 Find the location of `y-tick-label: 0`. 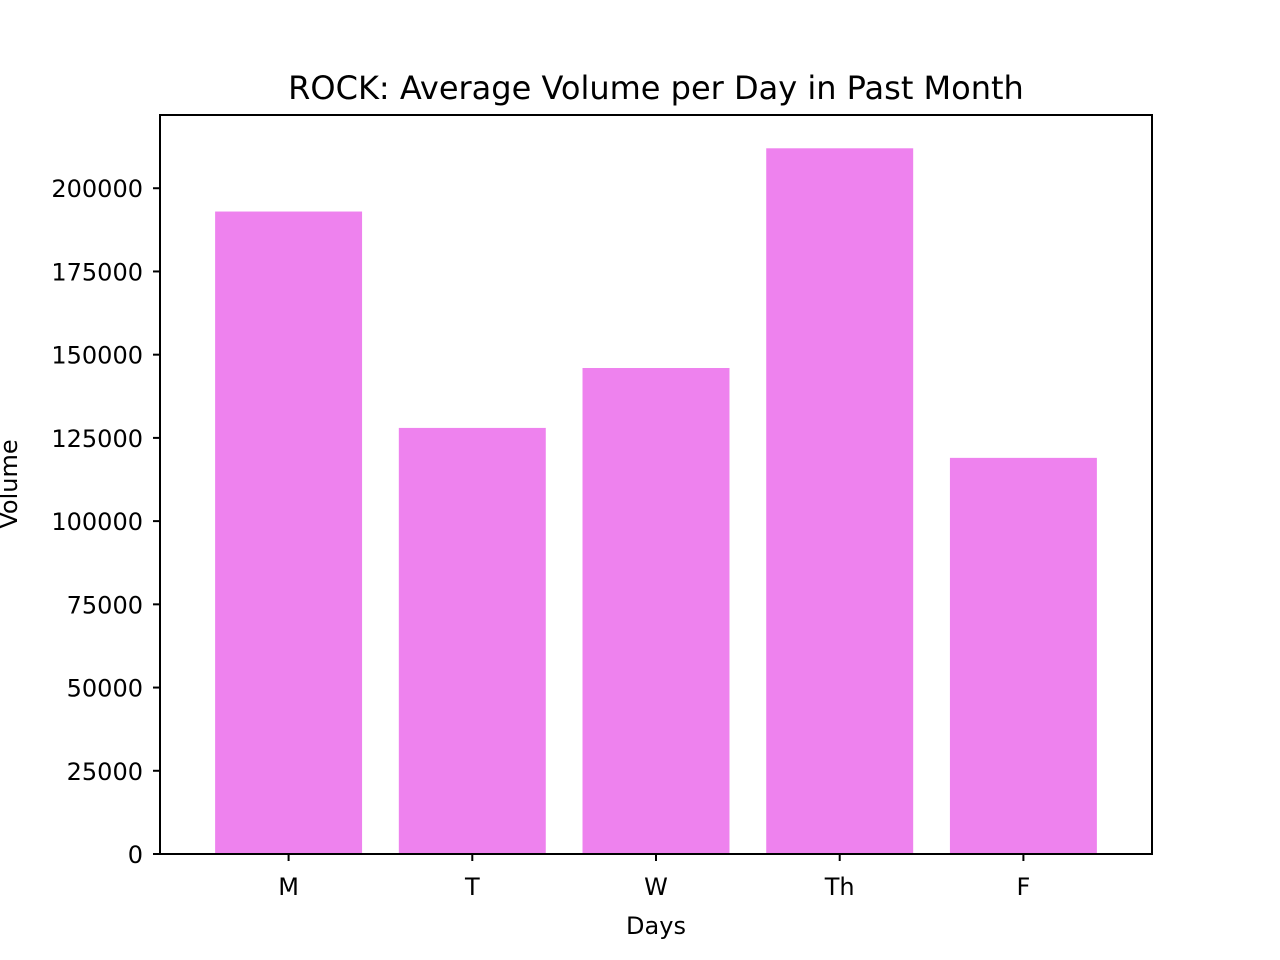

y-tick-label: 0 is located at coordinates (135, 855).